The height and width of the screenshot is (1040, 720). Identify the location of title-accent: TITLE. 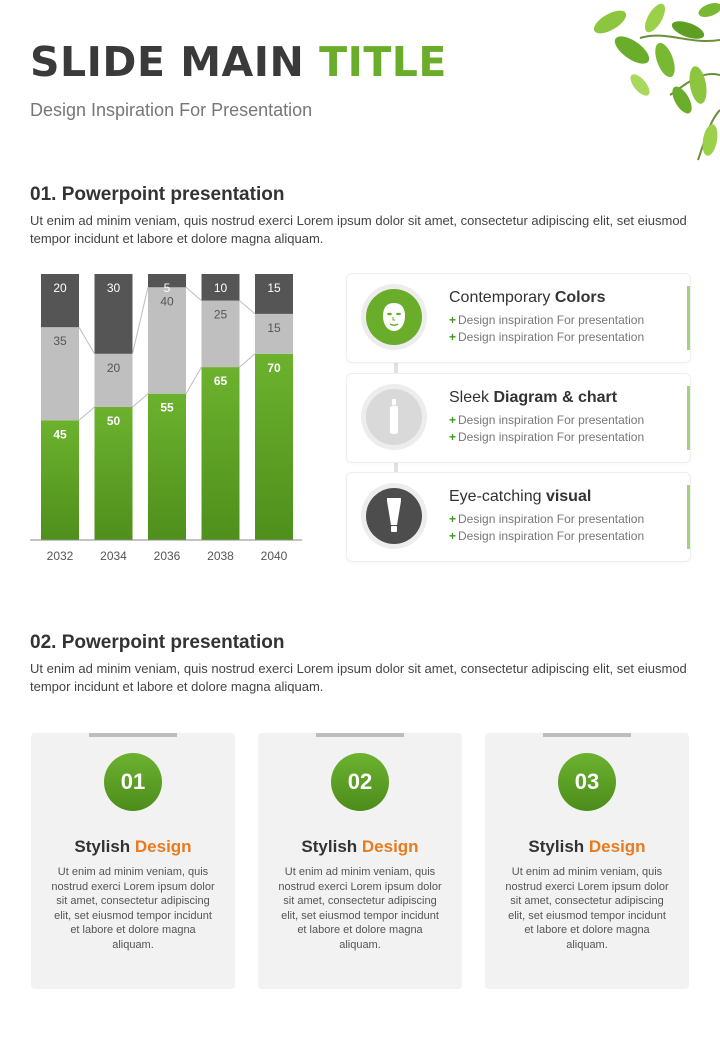
(383, 62).